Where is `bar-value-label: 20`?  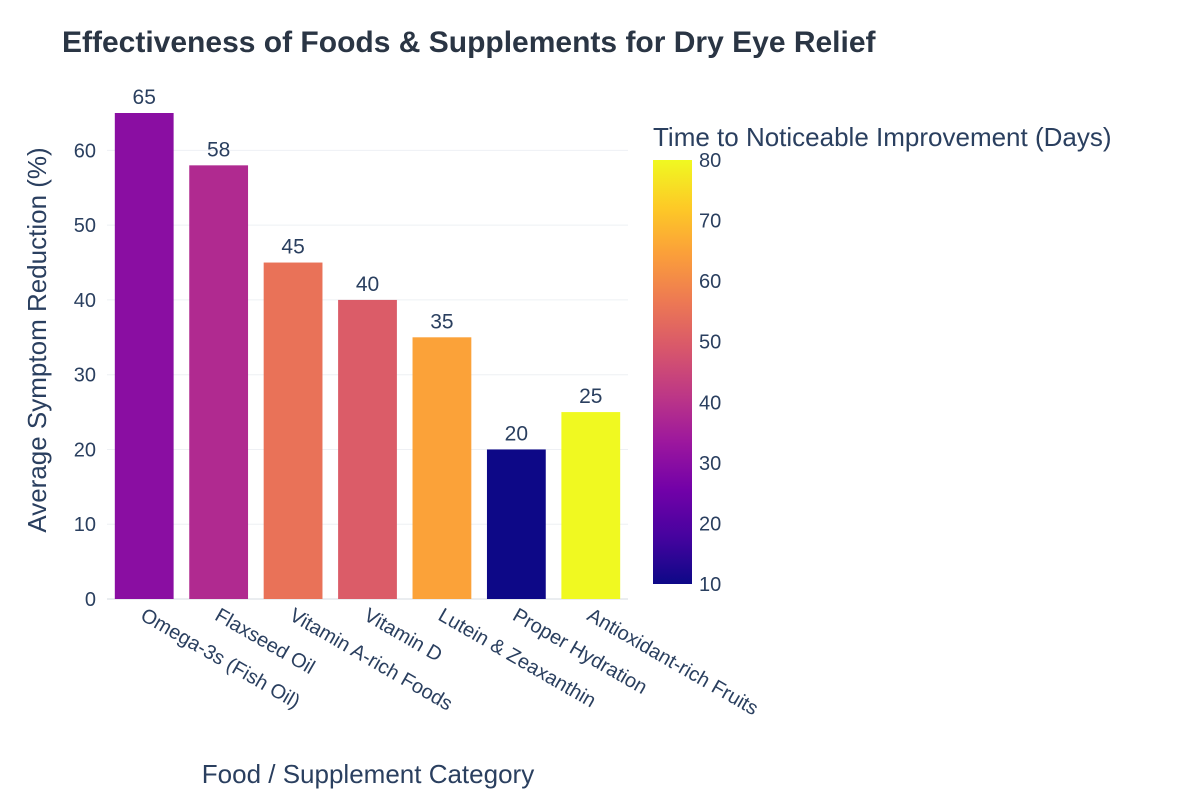 bar-value-label: 20 is located at coordinates (516, 433).